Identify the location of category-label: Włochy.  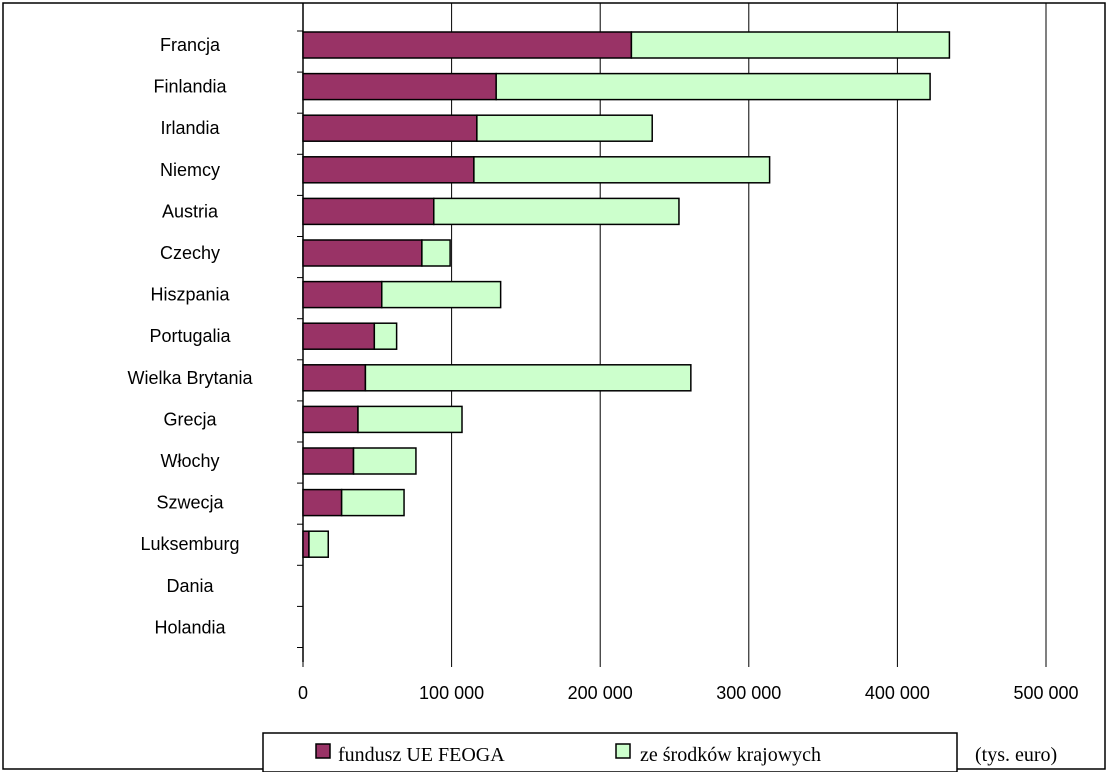
(189, 461).